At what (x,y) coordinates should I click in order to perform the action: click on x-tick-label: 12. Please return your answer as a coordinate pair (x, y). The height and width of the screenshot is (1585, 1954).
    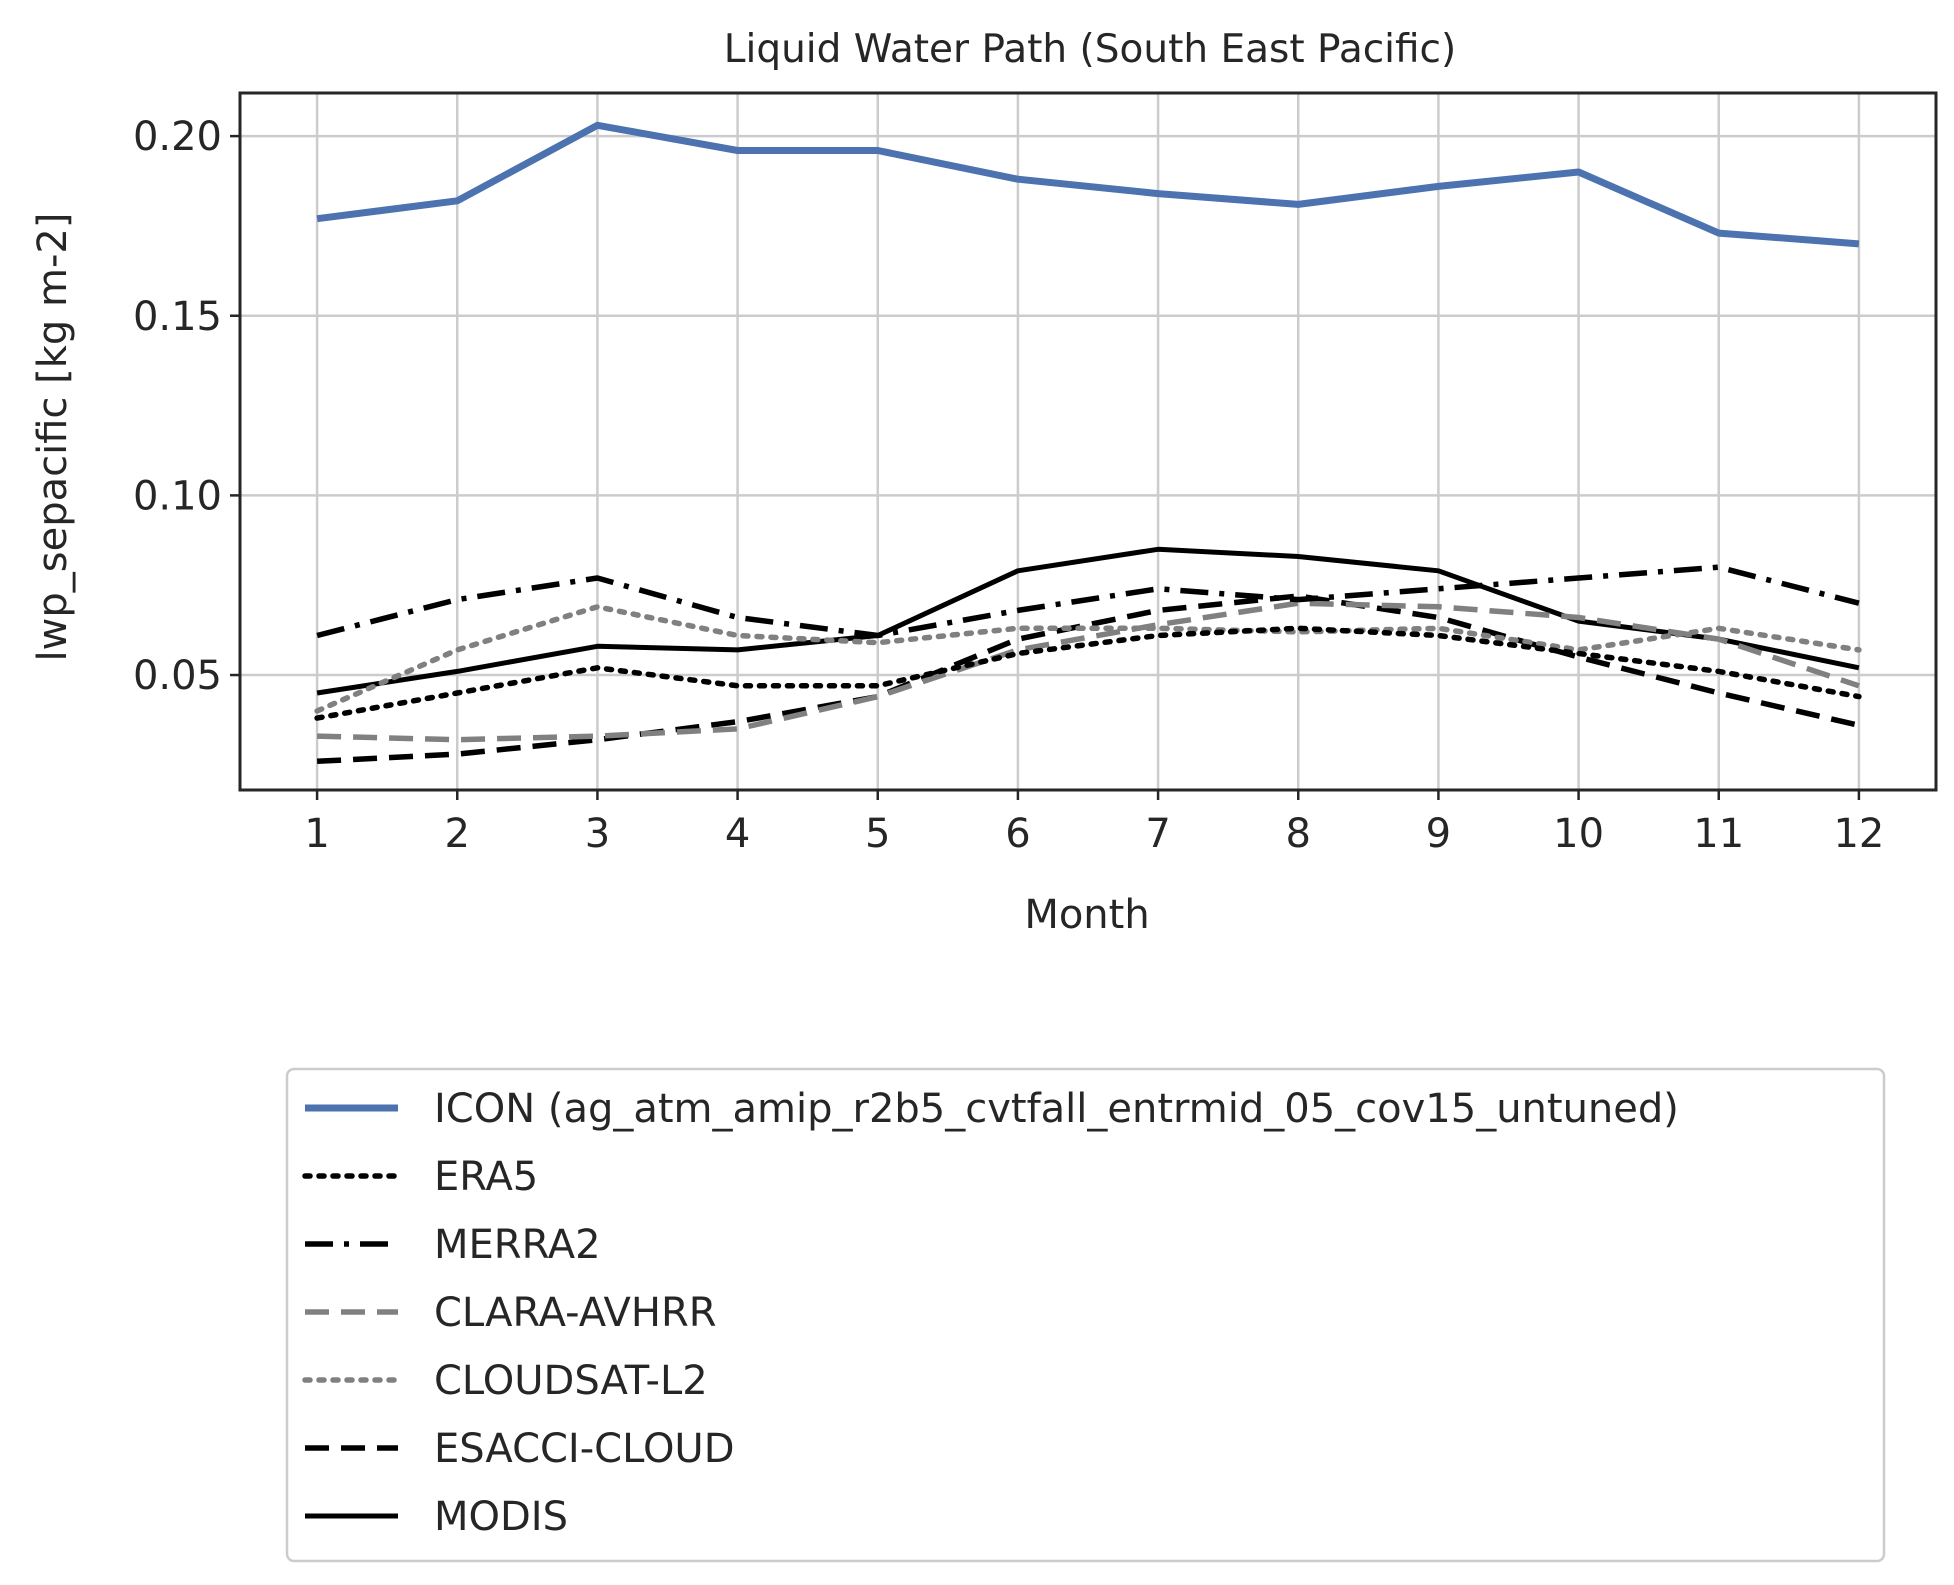
    Looking at the image, I should click on (1858, 834).